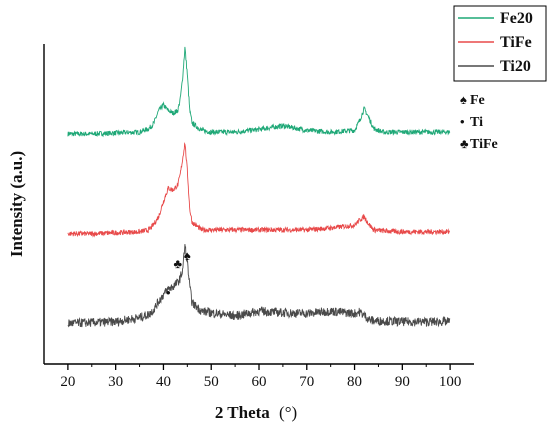 The width and height of the screenshot is (550, 428). Describe the element at coordinates (484, 144) in the screenshot. I see `marker-key-label-tife: TiFe` at that location.